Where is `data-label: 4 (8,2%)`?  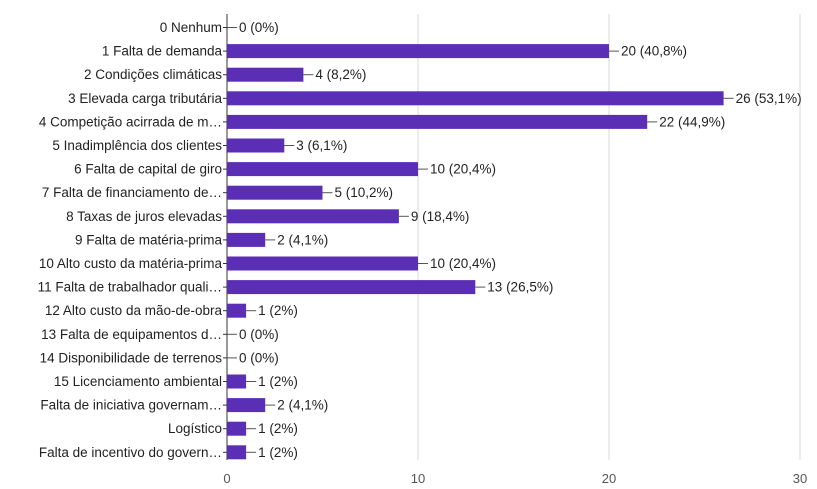 data-label: 4 (8,2%) is located at coordinates (340, 74).